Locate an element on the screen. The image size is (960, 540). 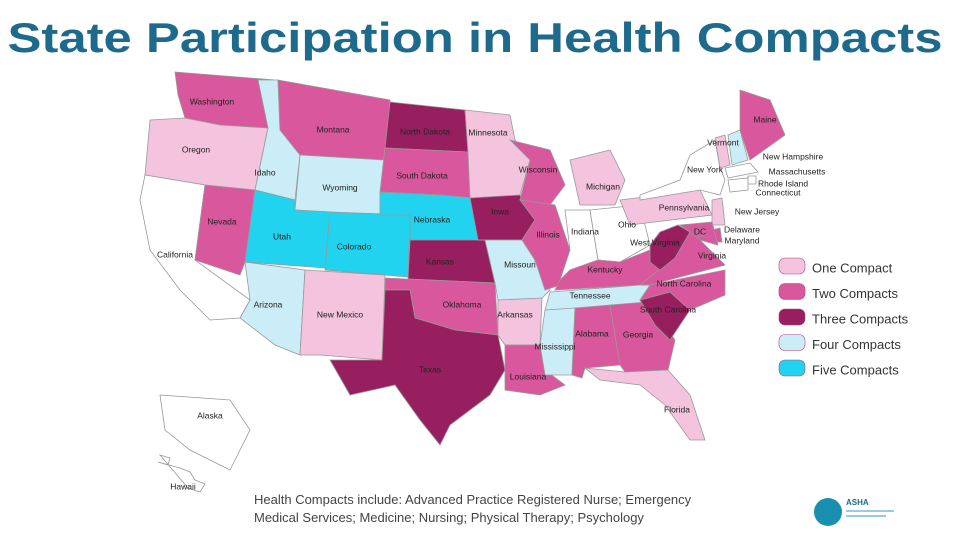
state-label: Florida is located at coordinates (677, 409).